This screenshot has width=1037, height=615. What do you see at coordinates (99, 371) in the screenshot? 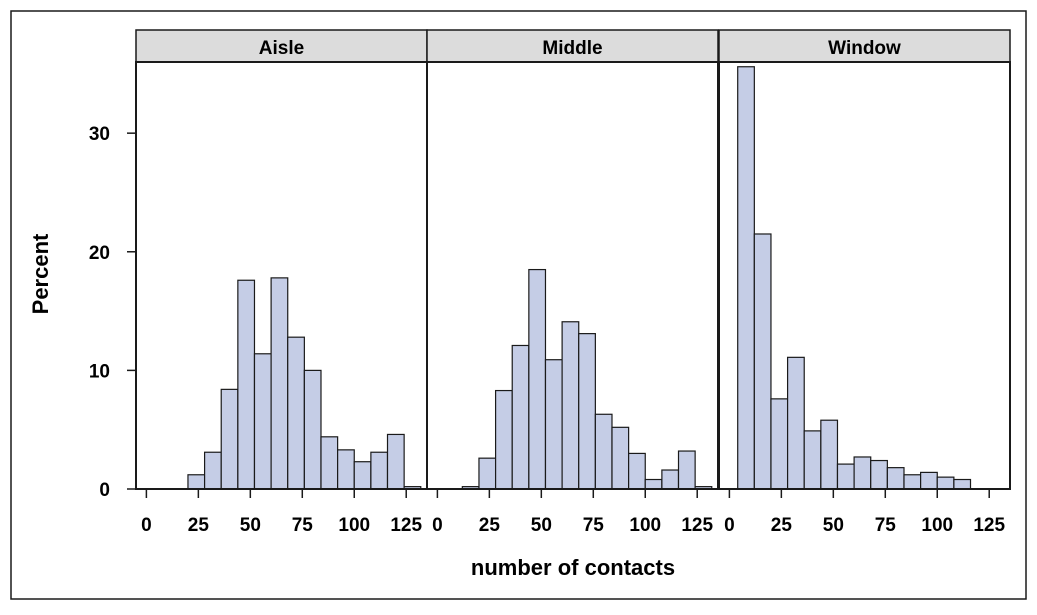
I see `y-tick-label: 10` at bounding box center [99, 371].